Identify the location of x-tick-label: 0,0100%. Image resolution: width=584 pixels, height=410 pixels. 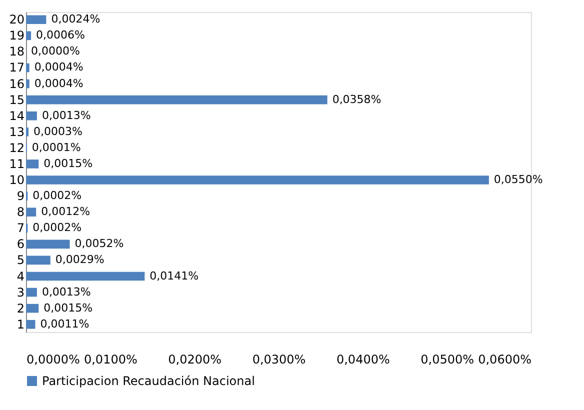
(111, 359).